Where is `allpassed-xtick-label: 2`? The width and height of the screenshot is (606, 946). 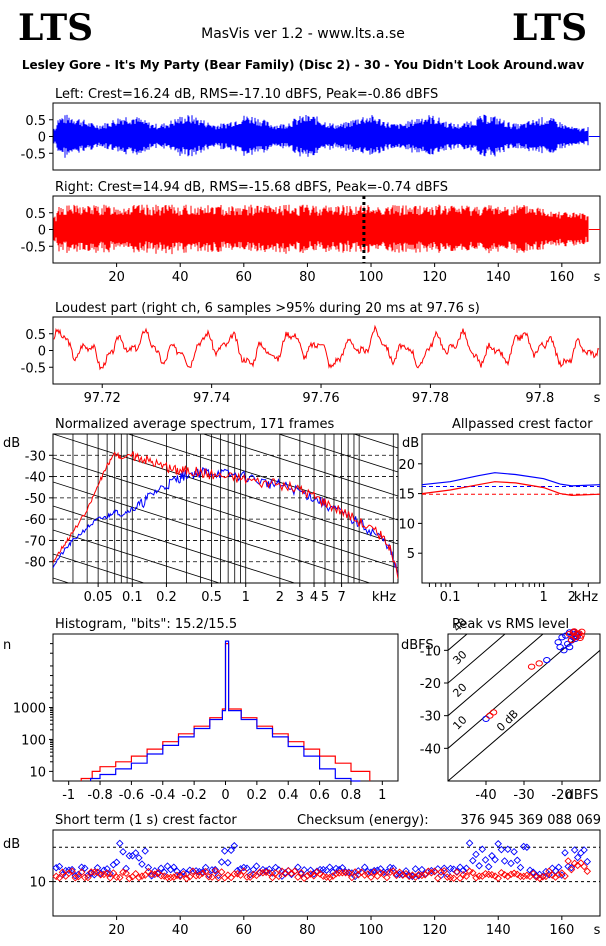
allpassed-xtick-label: 2 is located at coordinates (572, 597).